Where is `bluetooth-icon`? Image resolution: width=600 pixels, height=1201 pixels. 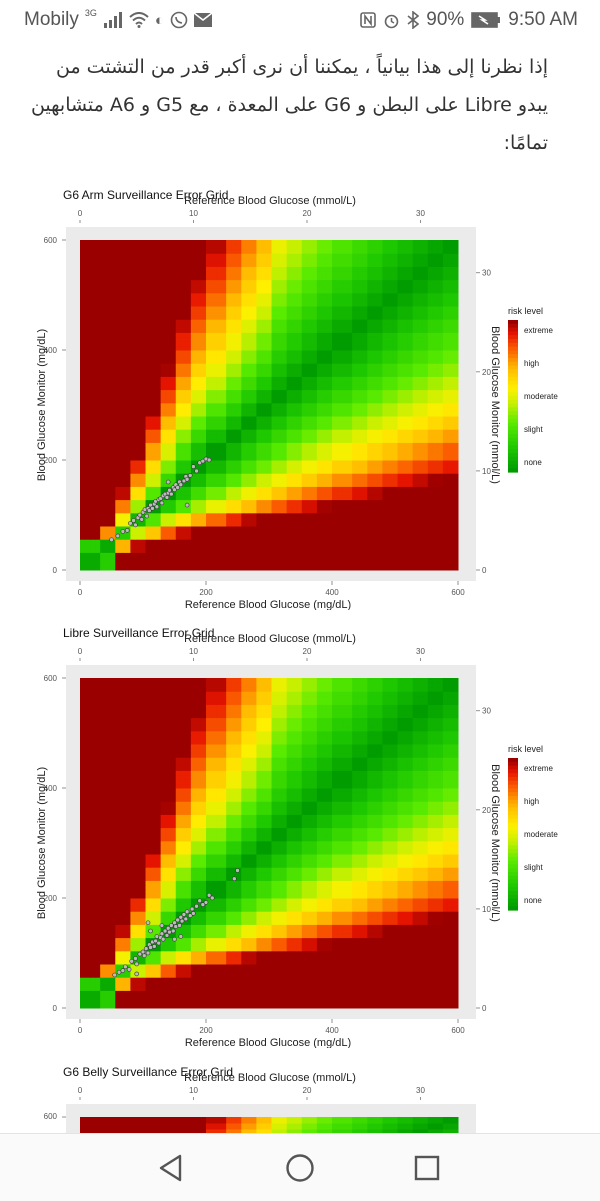
bluetooth-icon is located at coordinates (413, 20).